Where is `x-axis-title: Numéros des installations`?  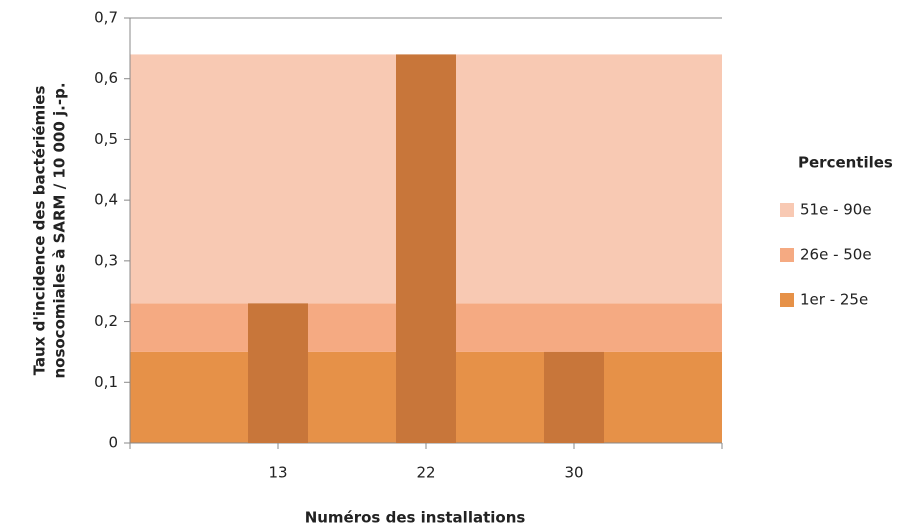 x-axis-title: Numéros des installations is located at coordinates (415, 518).